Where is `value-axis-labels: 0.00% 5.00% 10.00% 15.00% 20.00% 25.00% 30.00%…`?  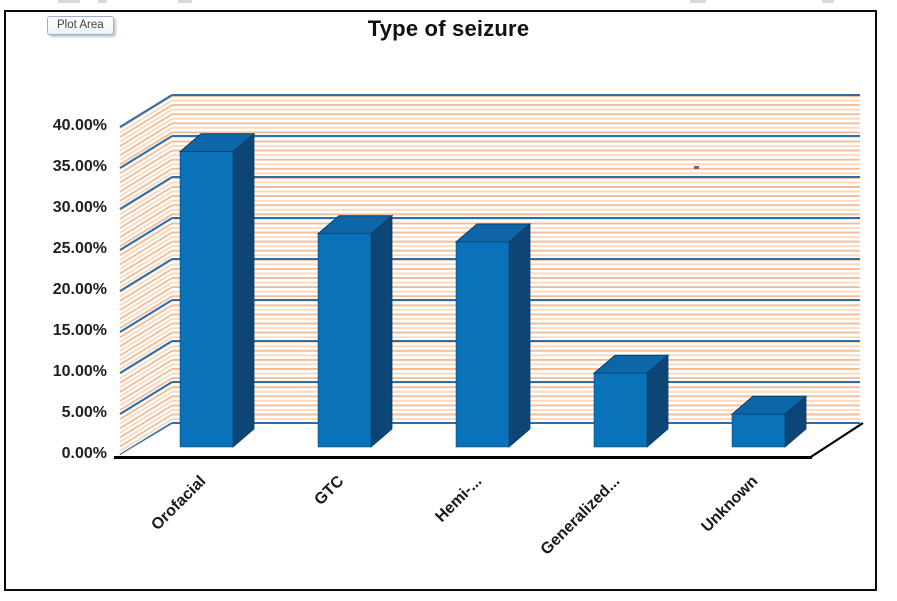
value-axis-labels: 0.00% 5.00% 10.00% 15.00% 20.00% 25.00% 30.00%… is located at coordinates (63, 300).